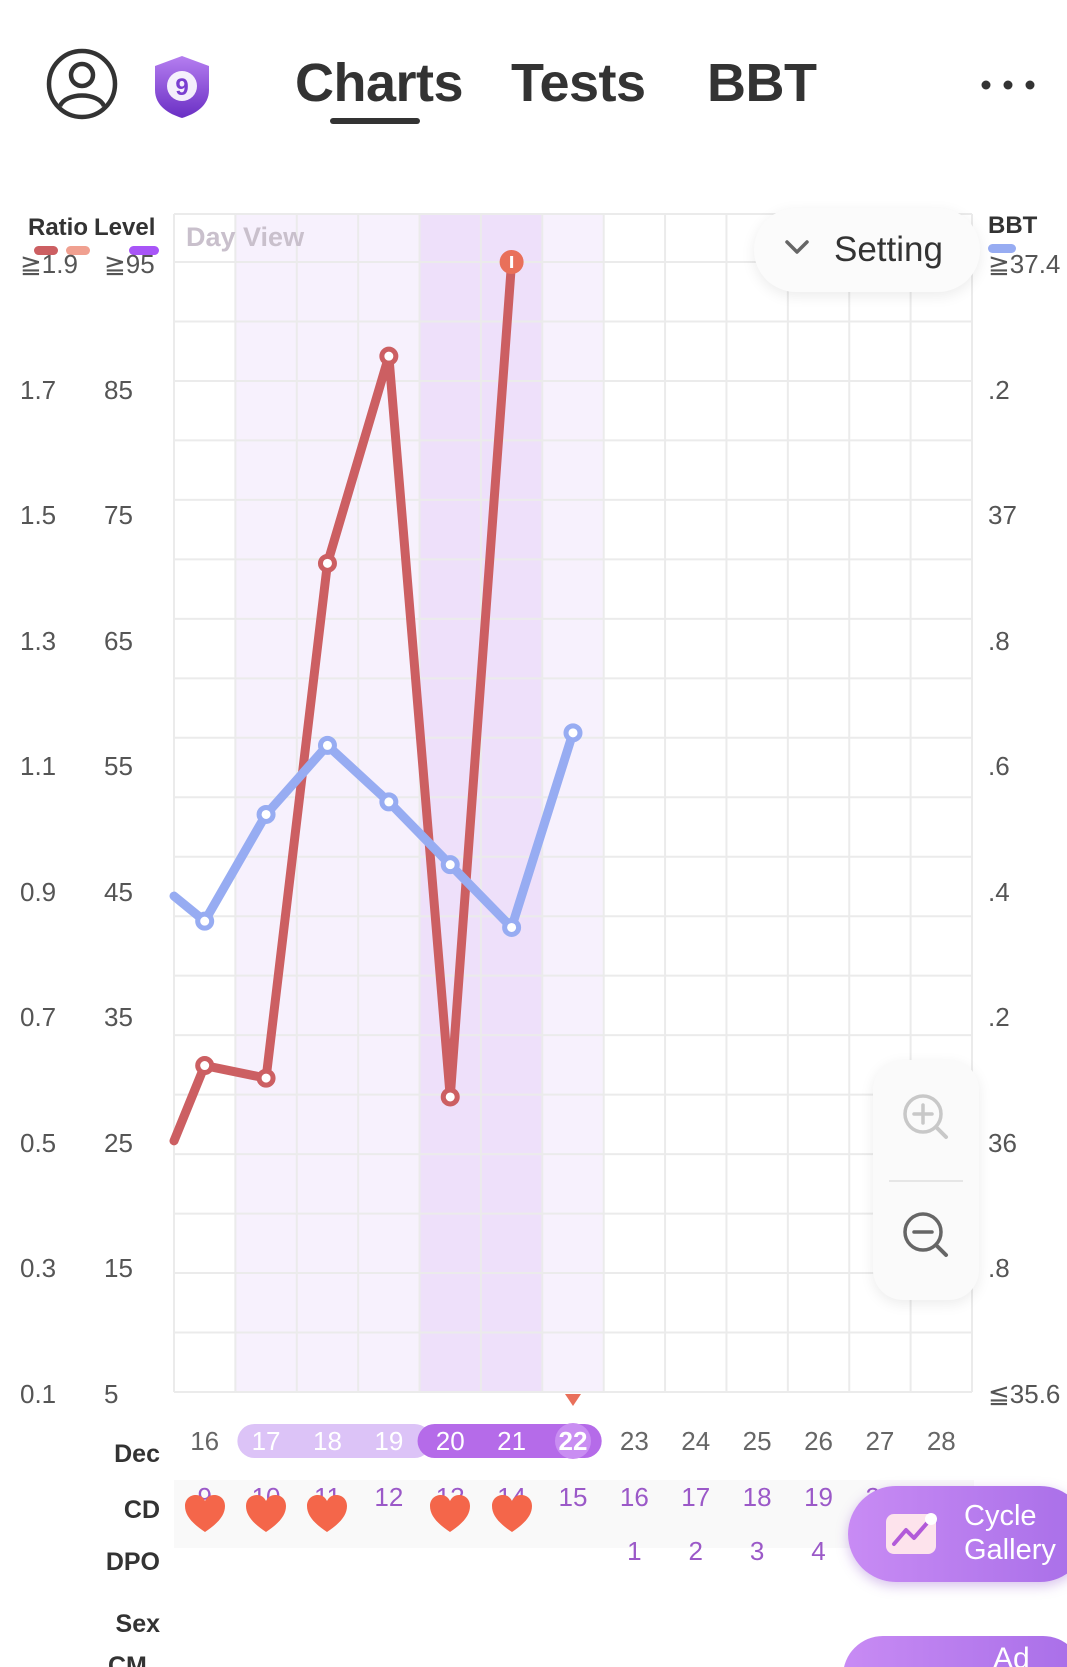 The width and height of the screenshot is (1067, 1667). What do you see at coordinates (762, 83) in the screenshot?
I see `tab-bbt: BBT` at bounding box center [762, 83].